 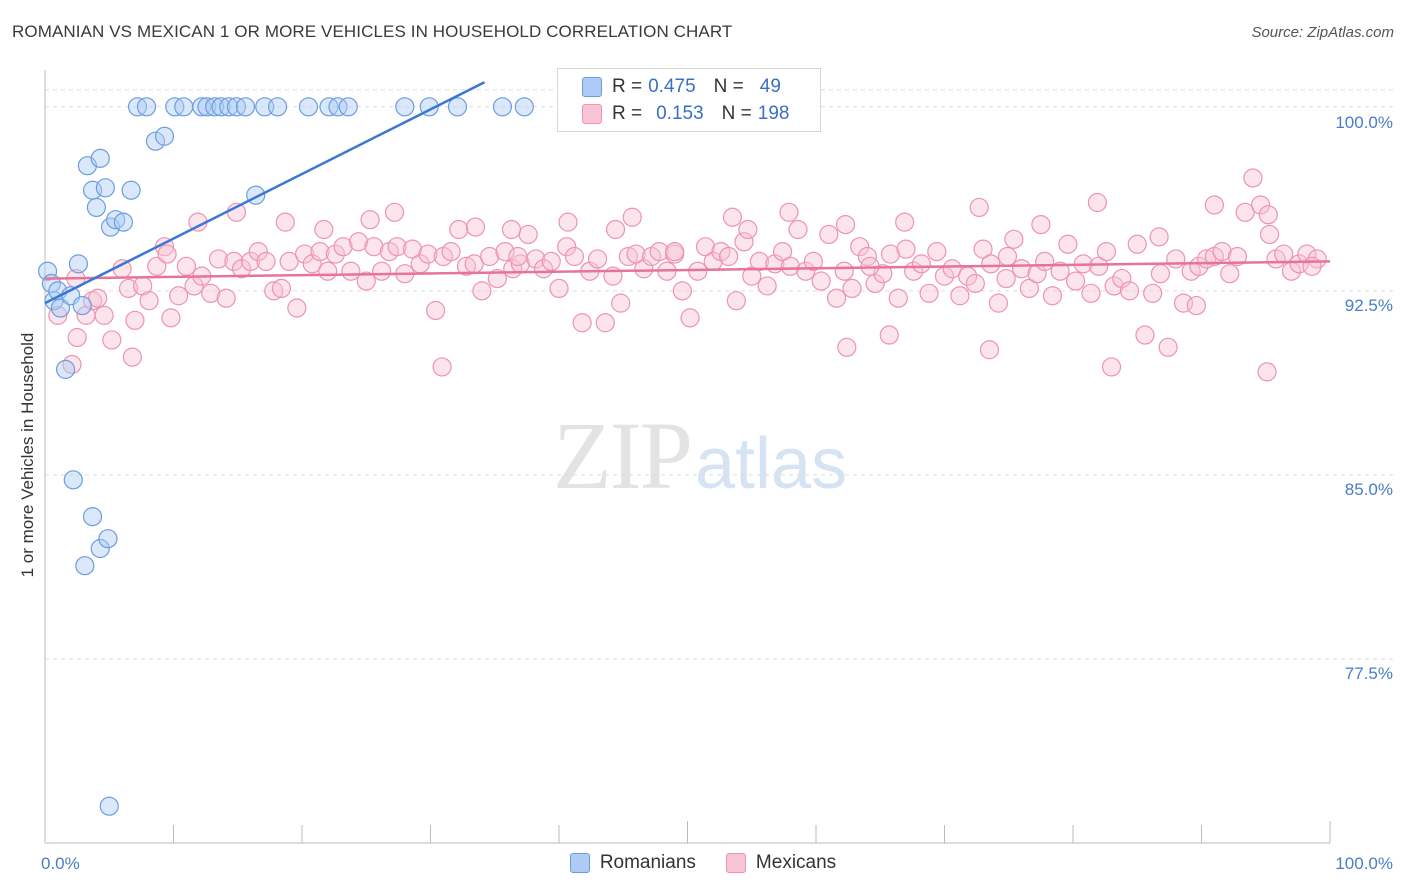 What do you see at coordinates (728, 86) in the screenshot?
I see `legend-n-label: N =` at bounding box center [728, 86].